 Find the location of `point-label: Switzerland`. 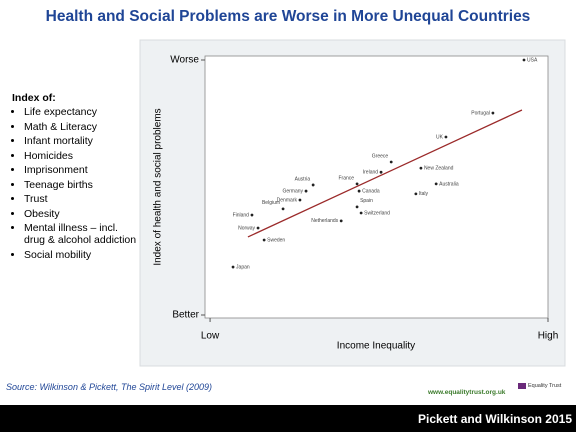

point-label: Switzerland is located at coordinates (377, 213).